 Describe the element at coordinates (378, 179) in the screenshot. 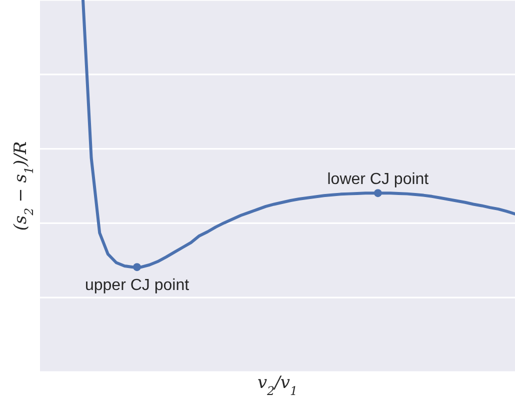

I see `annotation: lower CJ point` at that location.